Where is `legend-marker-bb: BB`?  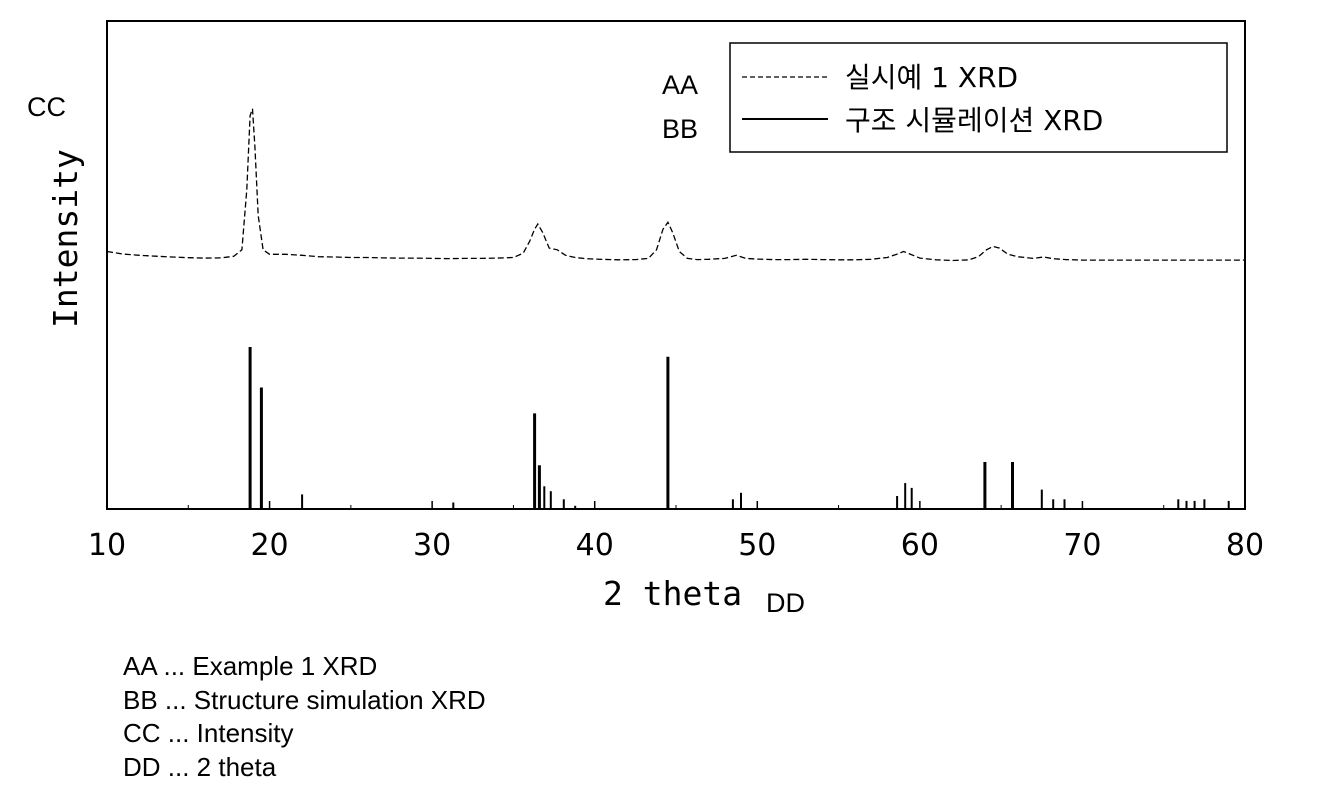 legend-marker-bb: BB is located at coordinates (680, 129).